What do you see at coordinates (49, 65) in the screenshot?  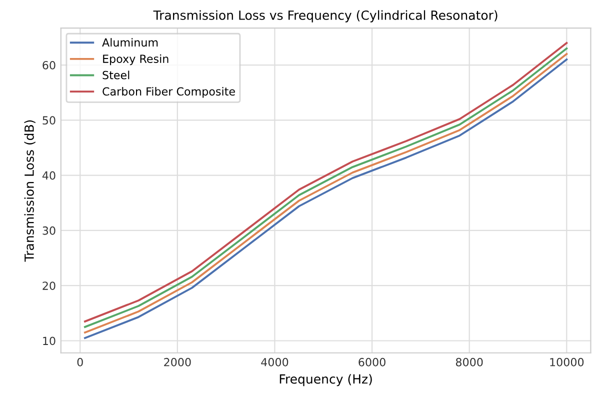 I see `y-tick-label: 60` at bounding box center [49, 65].